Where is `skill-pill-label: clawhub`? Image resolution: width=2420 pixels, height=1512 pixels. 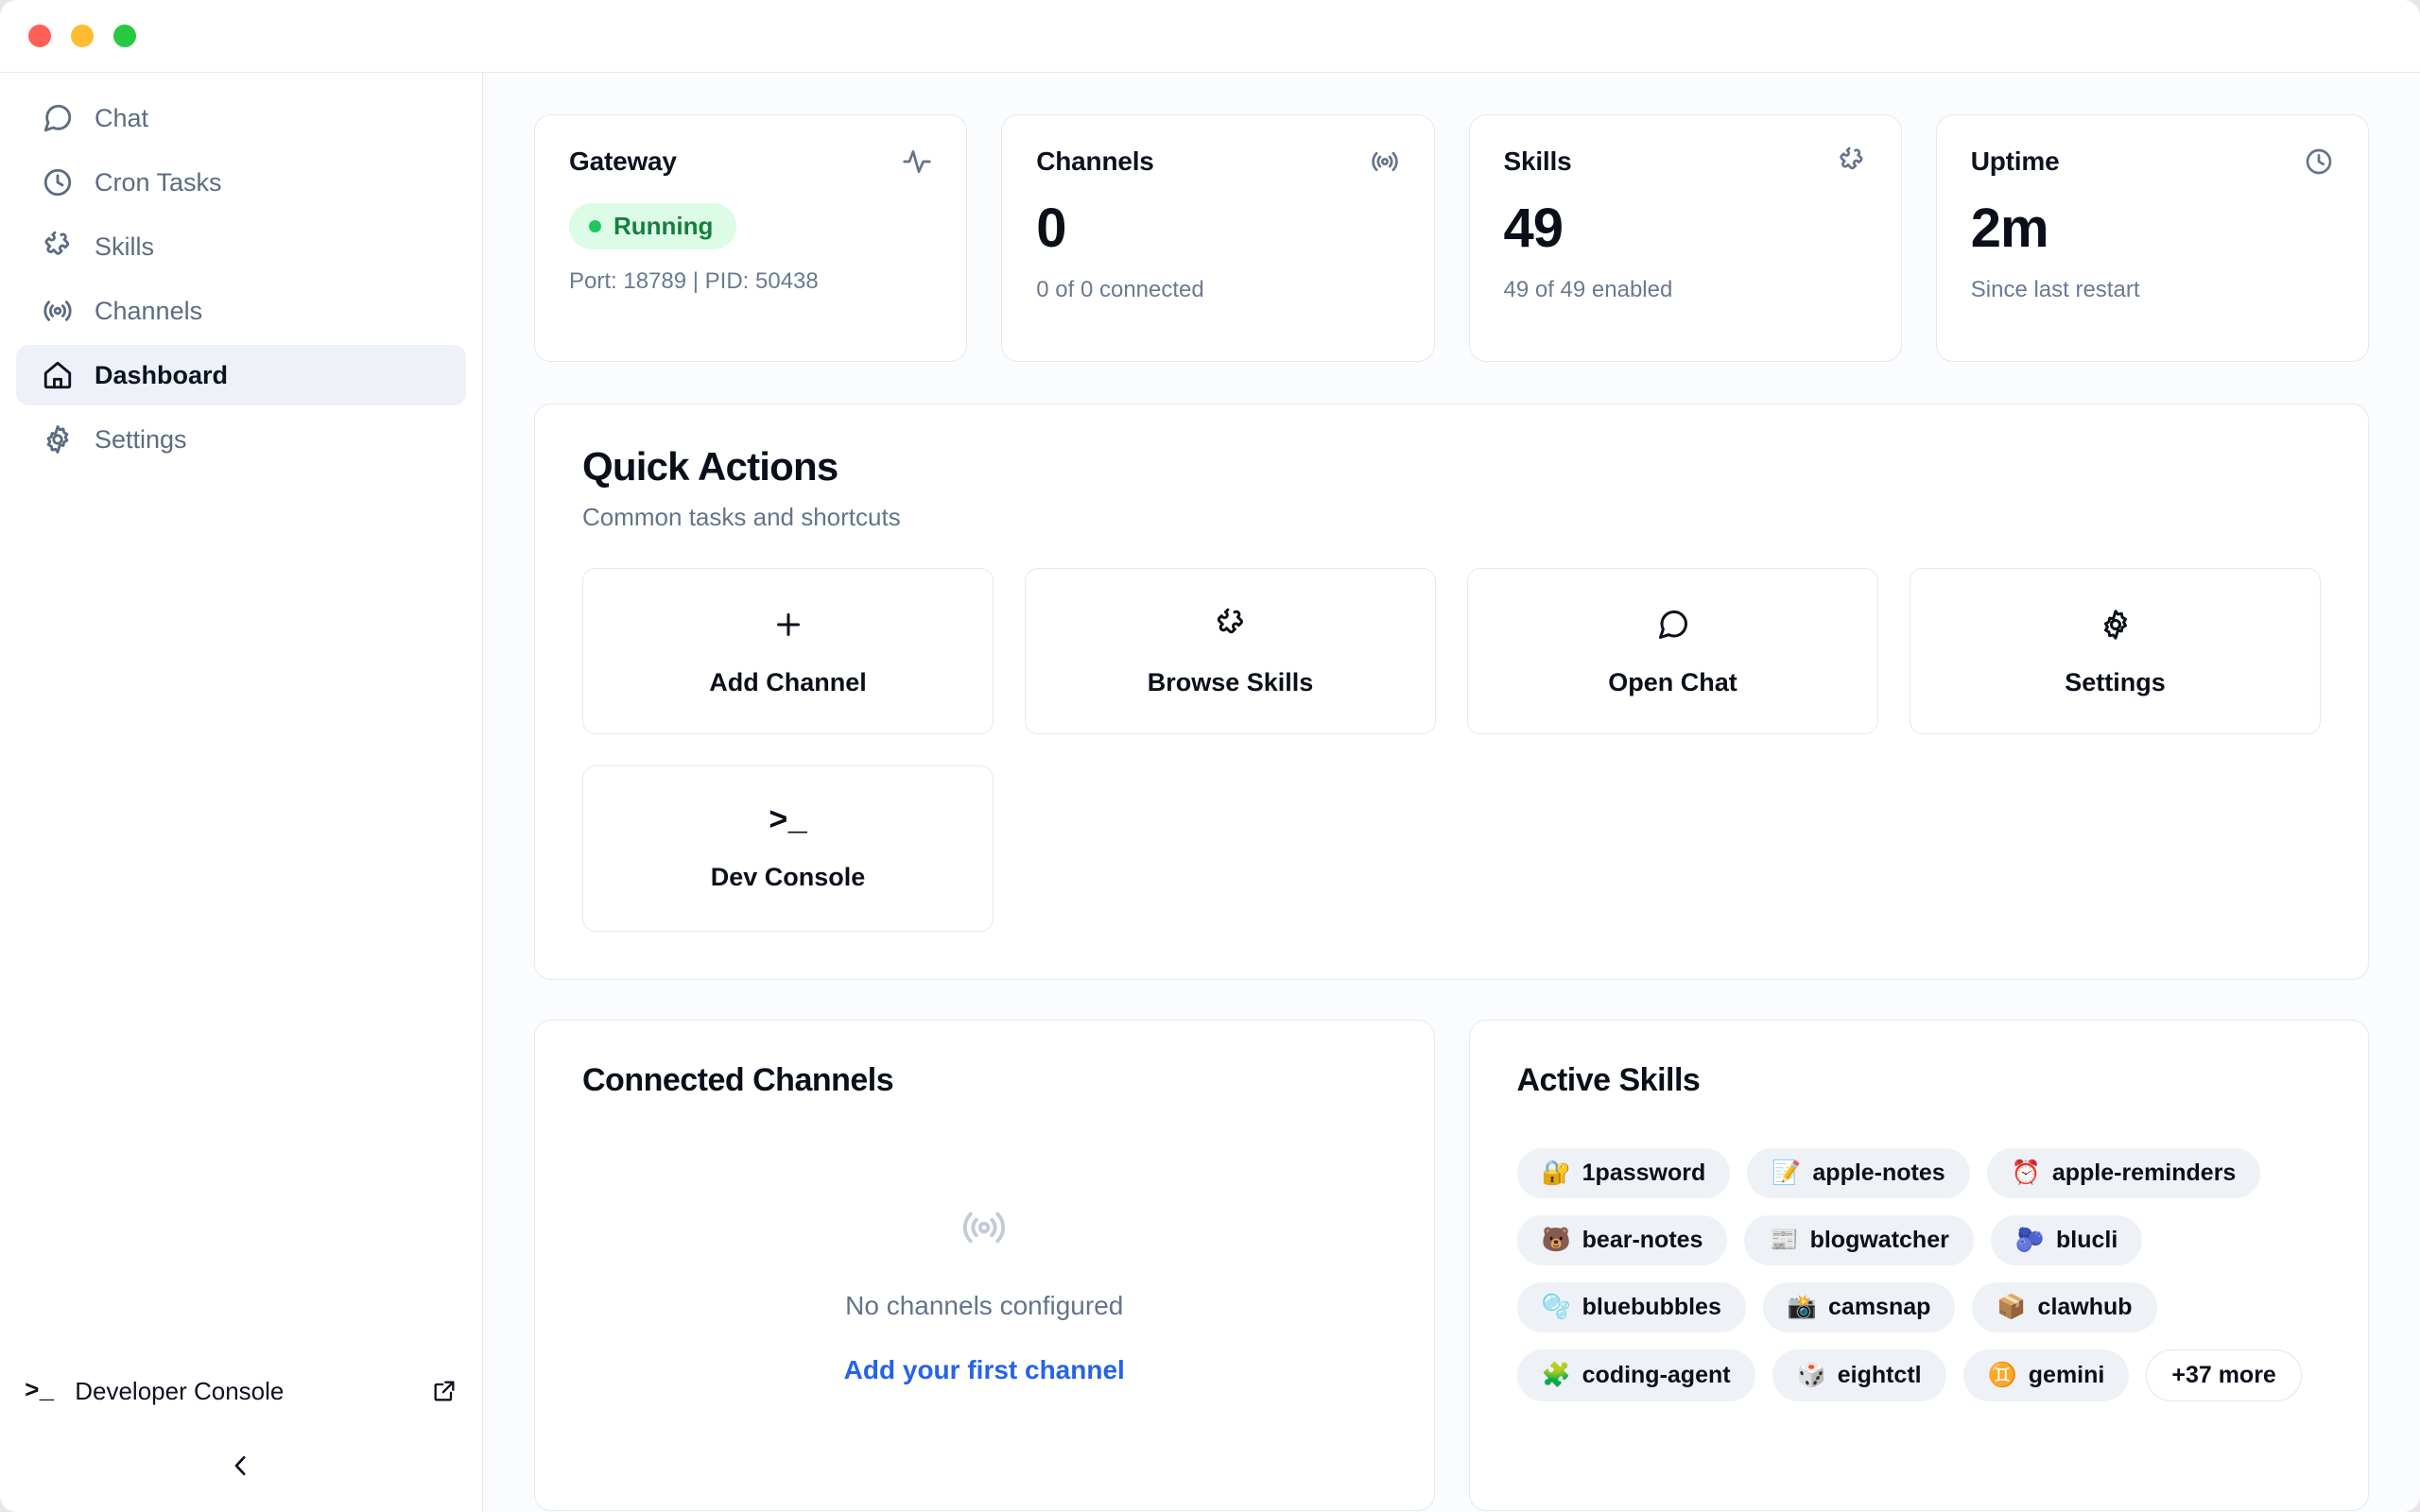 skill-pill-label: clawhub is located at coordinates (2085, 1307).